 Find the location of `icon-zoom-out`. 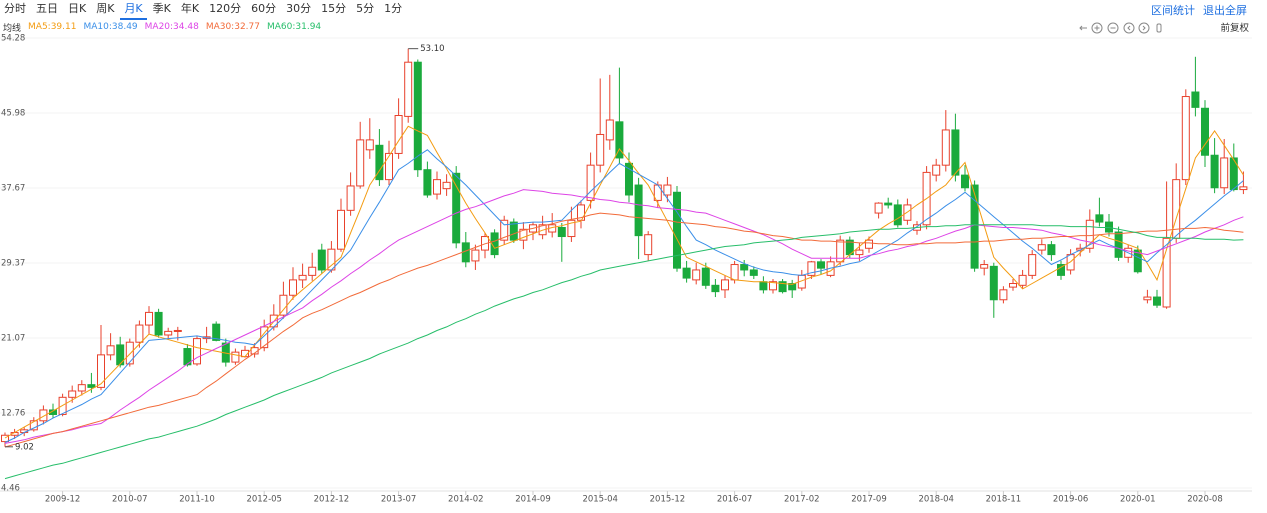

icon-zoom-out is located at coordinates (1113, 28).